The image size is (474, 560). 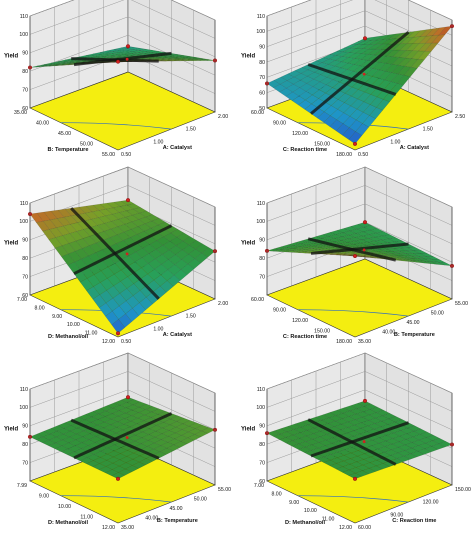 What do you see at coordinates (42, 124) in the screenshot?
I see `y-tick-label: 40.00` at bounding box center [42, 124].